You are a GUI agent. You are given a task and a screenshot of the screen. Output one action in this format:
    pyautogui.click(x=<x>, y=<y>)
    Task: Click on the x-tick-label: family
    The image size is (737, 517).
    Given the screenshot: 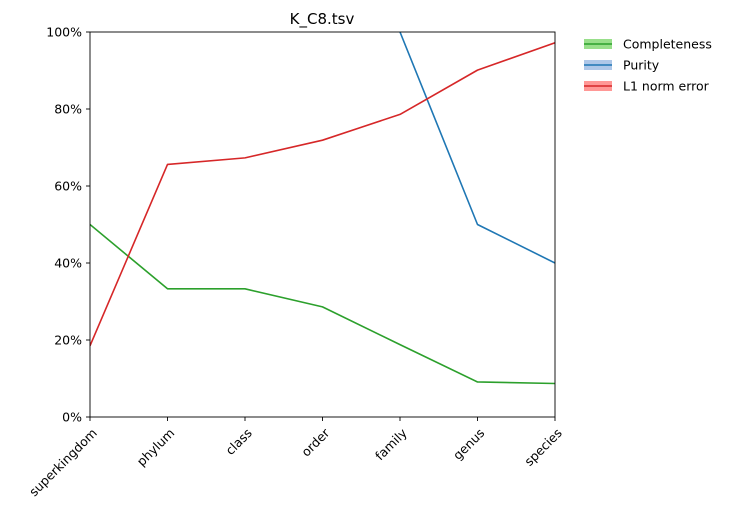 What is the action you would take?
    pyautogui.click(x=391, y=444)
    